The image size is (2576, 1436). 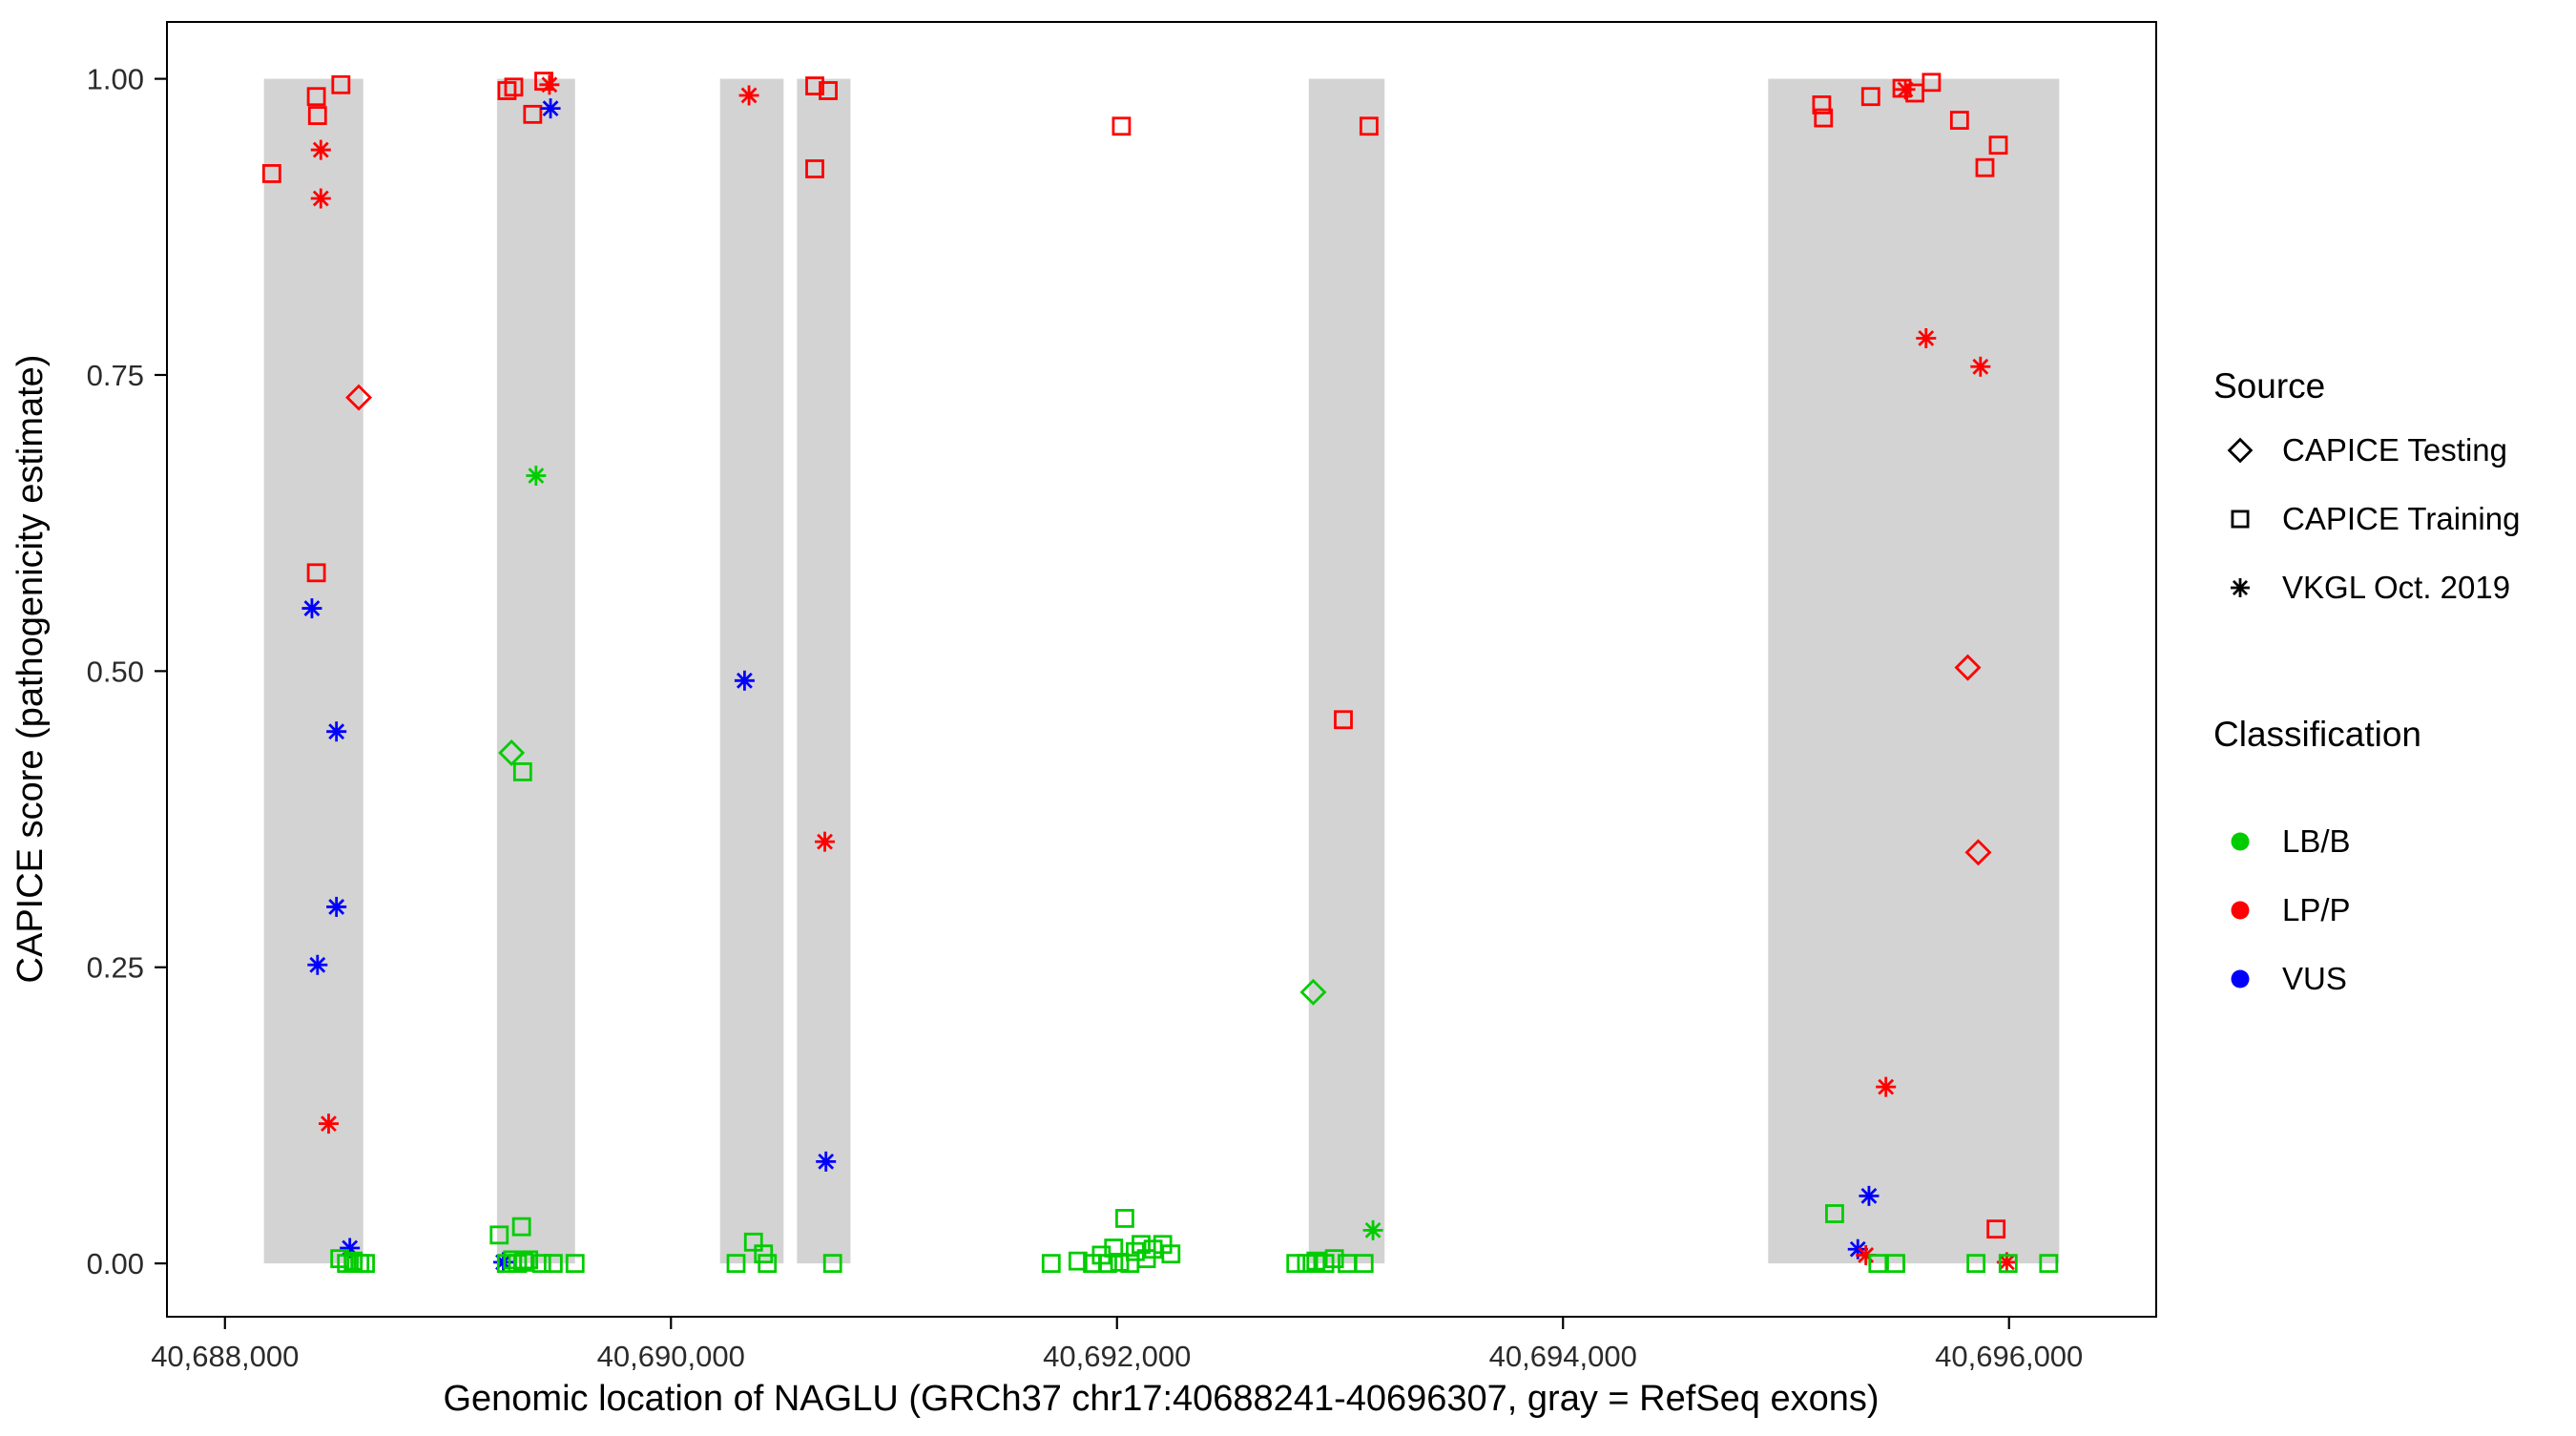 I want to click on x-tick-label: 40,694,000, so click(x=1563, y=1356).